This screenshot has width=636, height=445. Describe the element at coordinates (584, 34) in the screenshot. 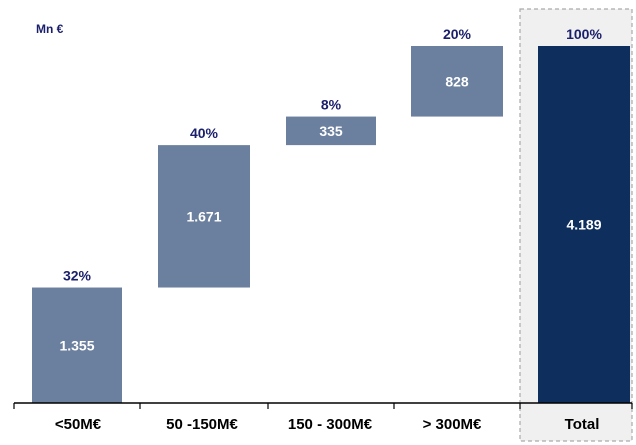

I see `bar-percent-label: 100%` at that location.